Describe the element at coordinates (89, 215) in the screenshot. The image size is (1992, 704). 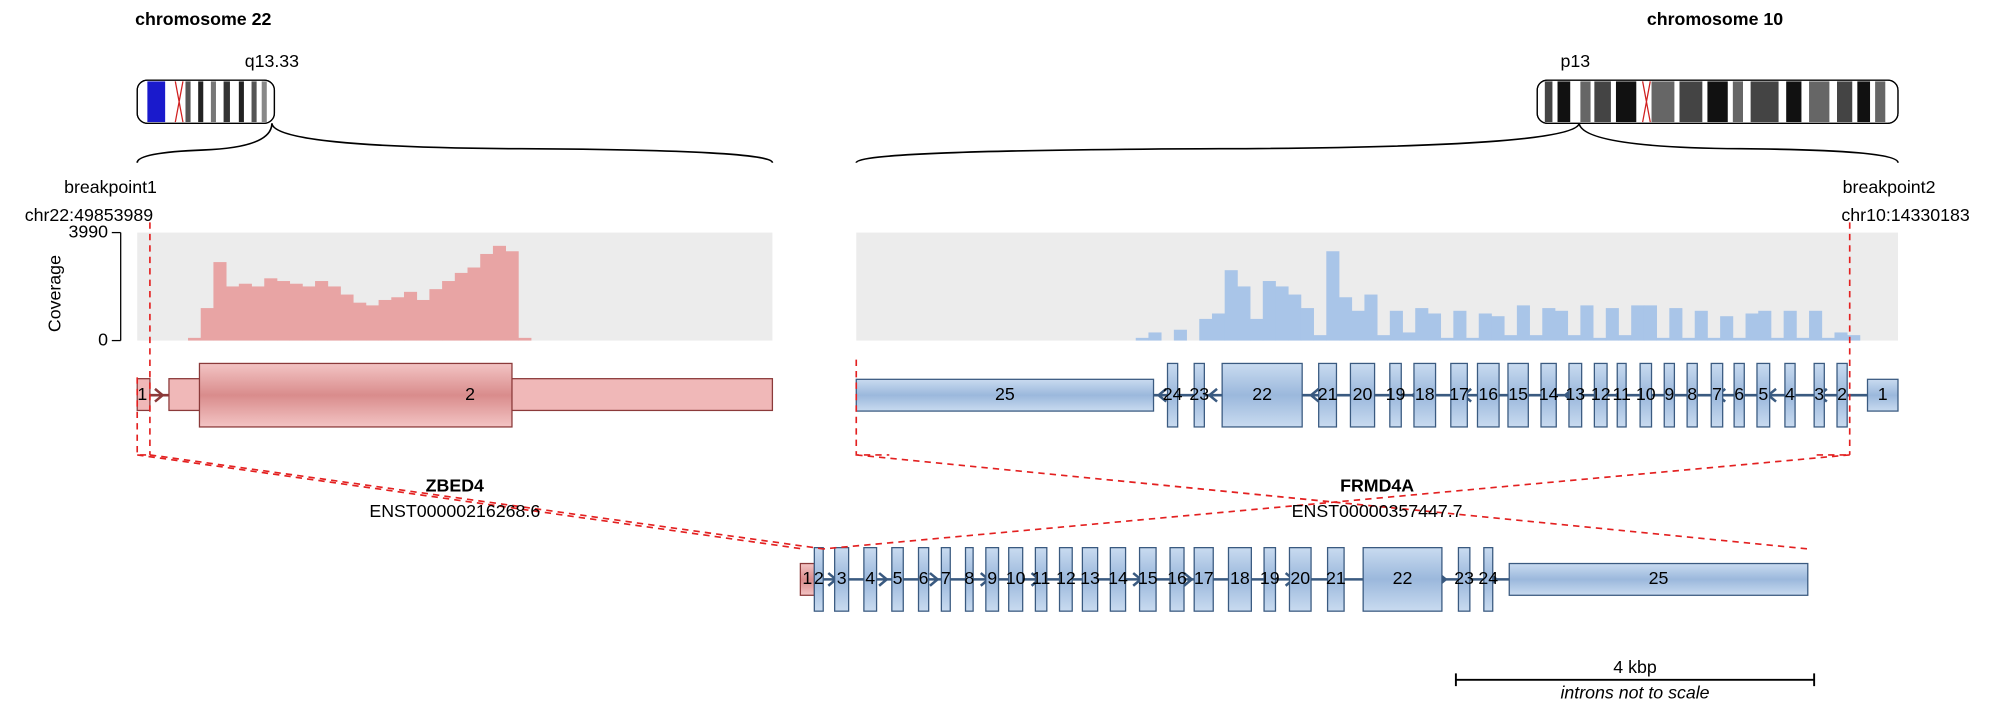
I see `breakpoint-position: chr22:49853989` at that location.